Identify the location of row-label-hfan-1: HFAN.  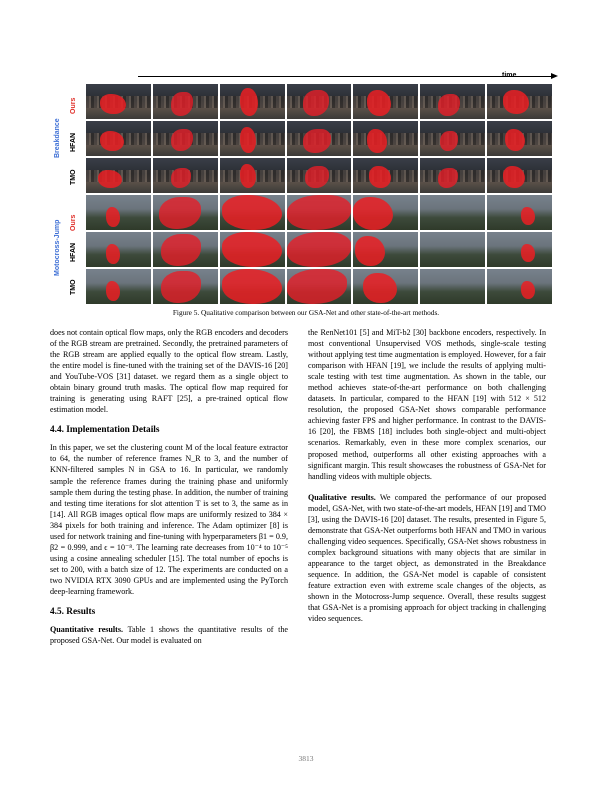
(73, 142).